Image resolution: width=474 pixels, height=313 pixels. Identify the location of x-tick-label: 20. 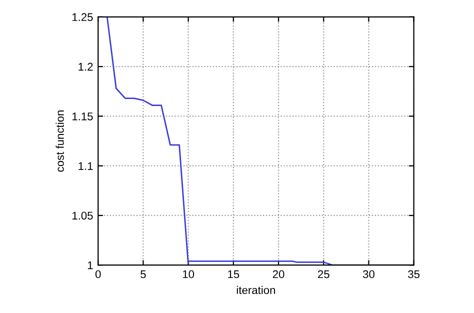
(278, 274).